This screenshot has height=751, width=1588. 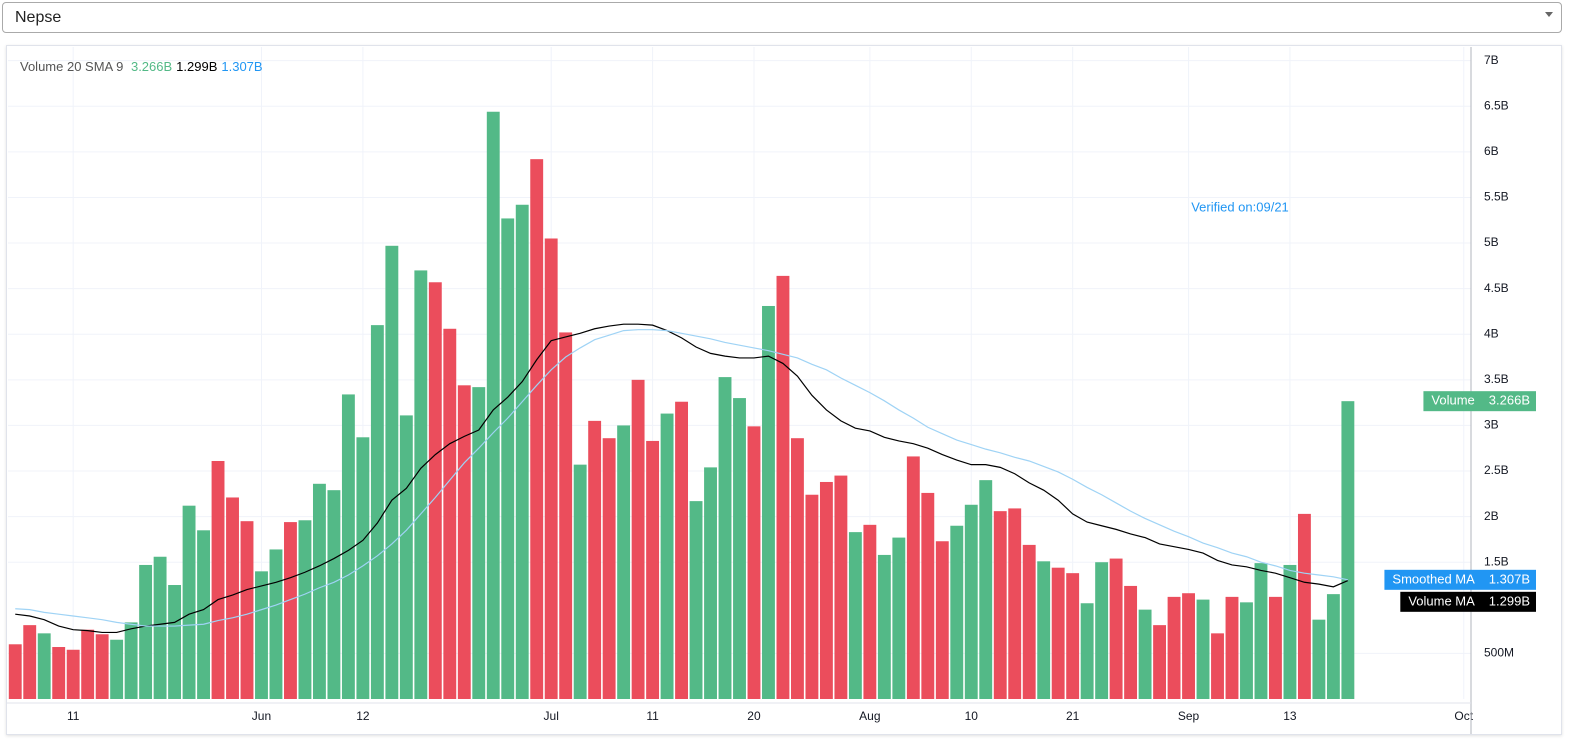 What do you see at coordinates (754, 716) in the screenshot?
I see `x-tick-label: 20` at bounding box center [754, 716].